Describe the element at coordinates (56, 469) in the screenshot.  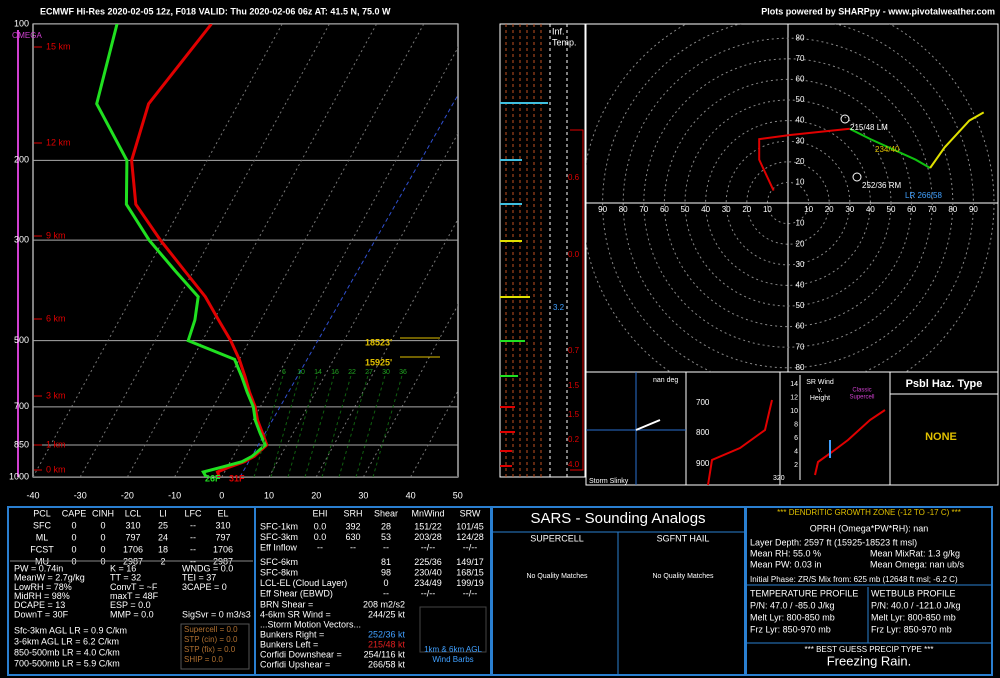
I see `height-label: 0 km` at that location.